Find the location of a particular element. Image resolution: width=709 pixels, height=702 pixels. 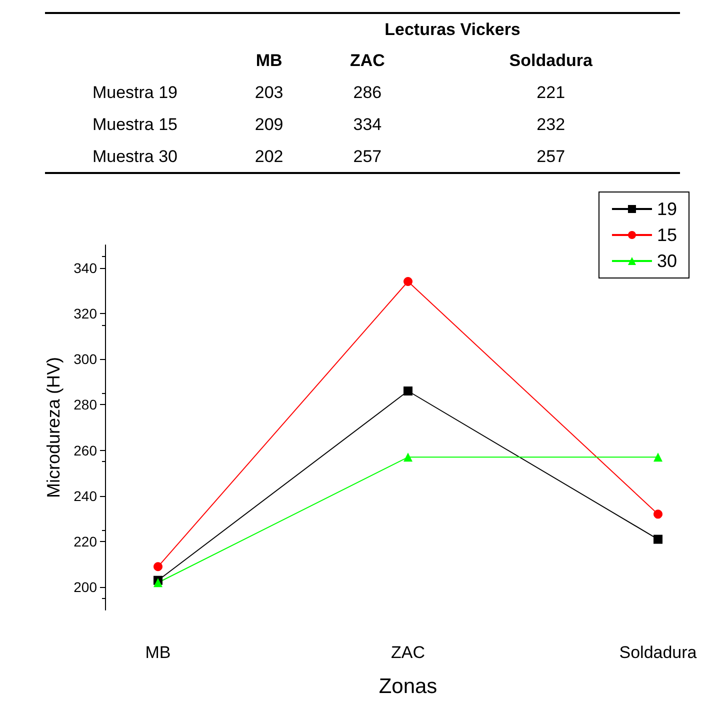

y-tick-label: 320 is located at coordinates (86, 313).